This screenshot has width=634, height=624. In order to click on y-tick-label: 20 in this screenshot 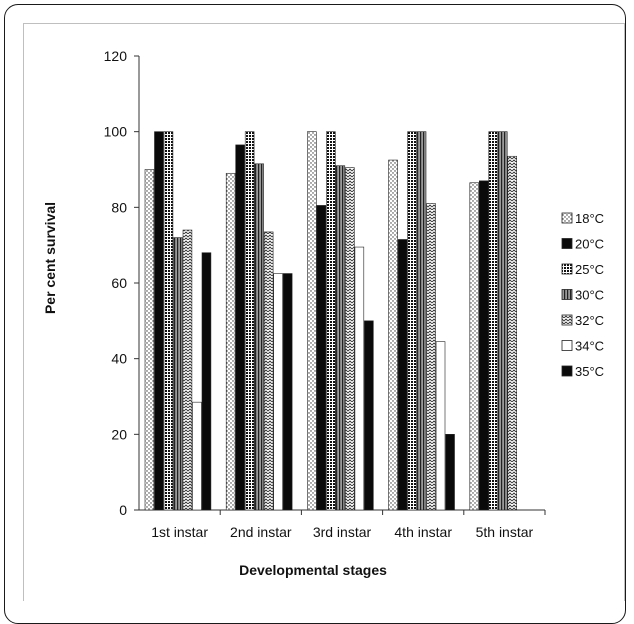, I will do `click(119, 434)`.